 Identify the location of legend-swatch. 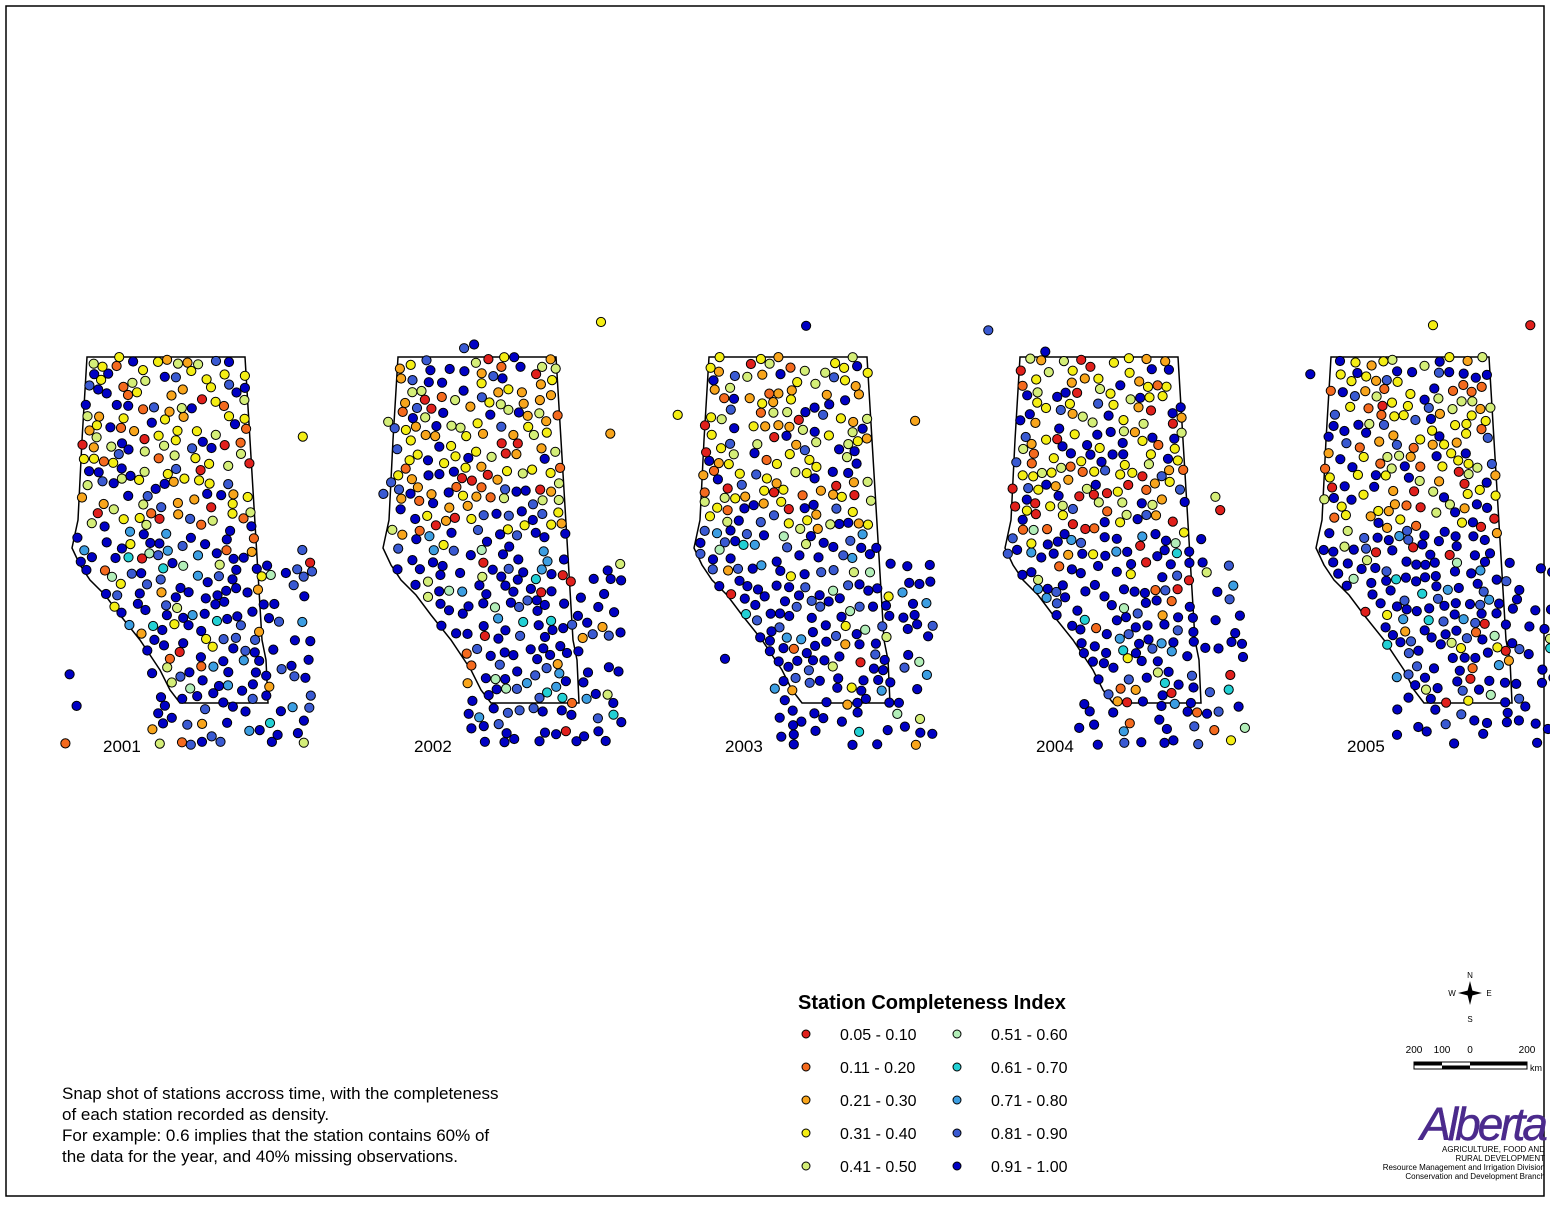
(957, 1133).